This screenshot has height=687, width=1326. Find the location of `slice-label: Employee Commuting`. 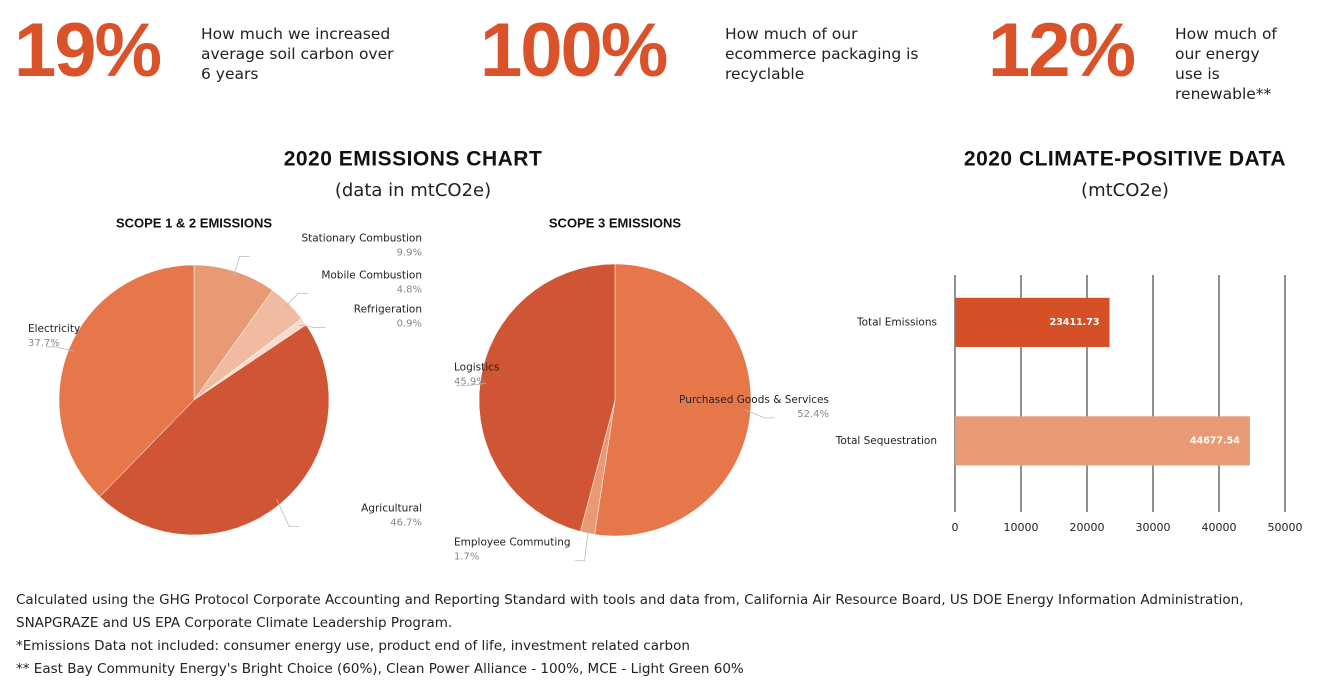

slice-label: Employee Commuting is located at coordinates (512, 543).